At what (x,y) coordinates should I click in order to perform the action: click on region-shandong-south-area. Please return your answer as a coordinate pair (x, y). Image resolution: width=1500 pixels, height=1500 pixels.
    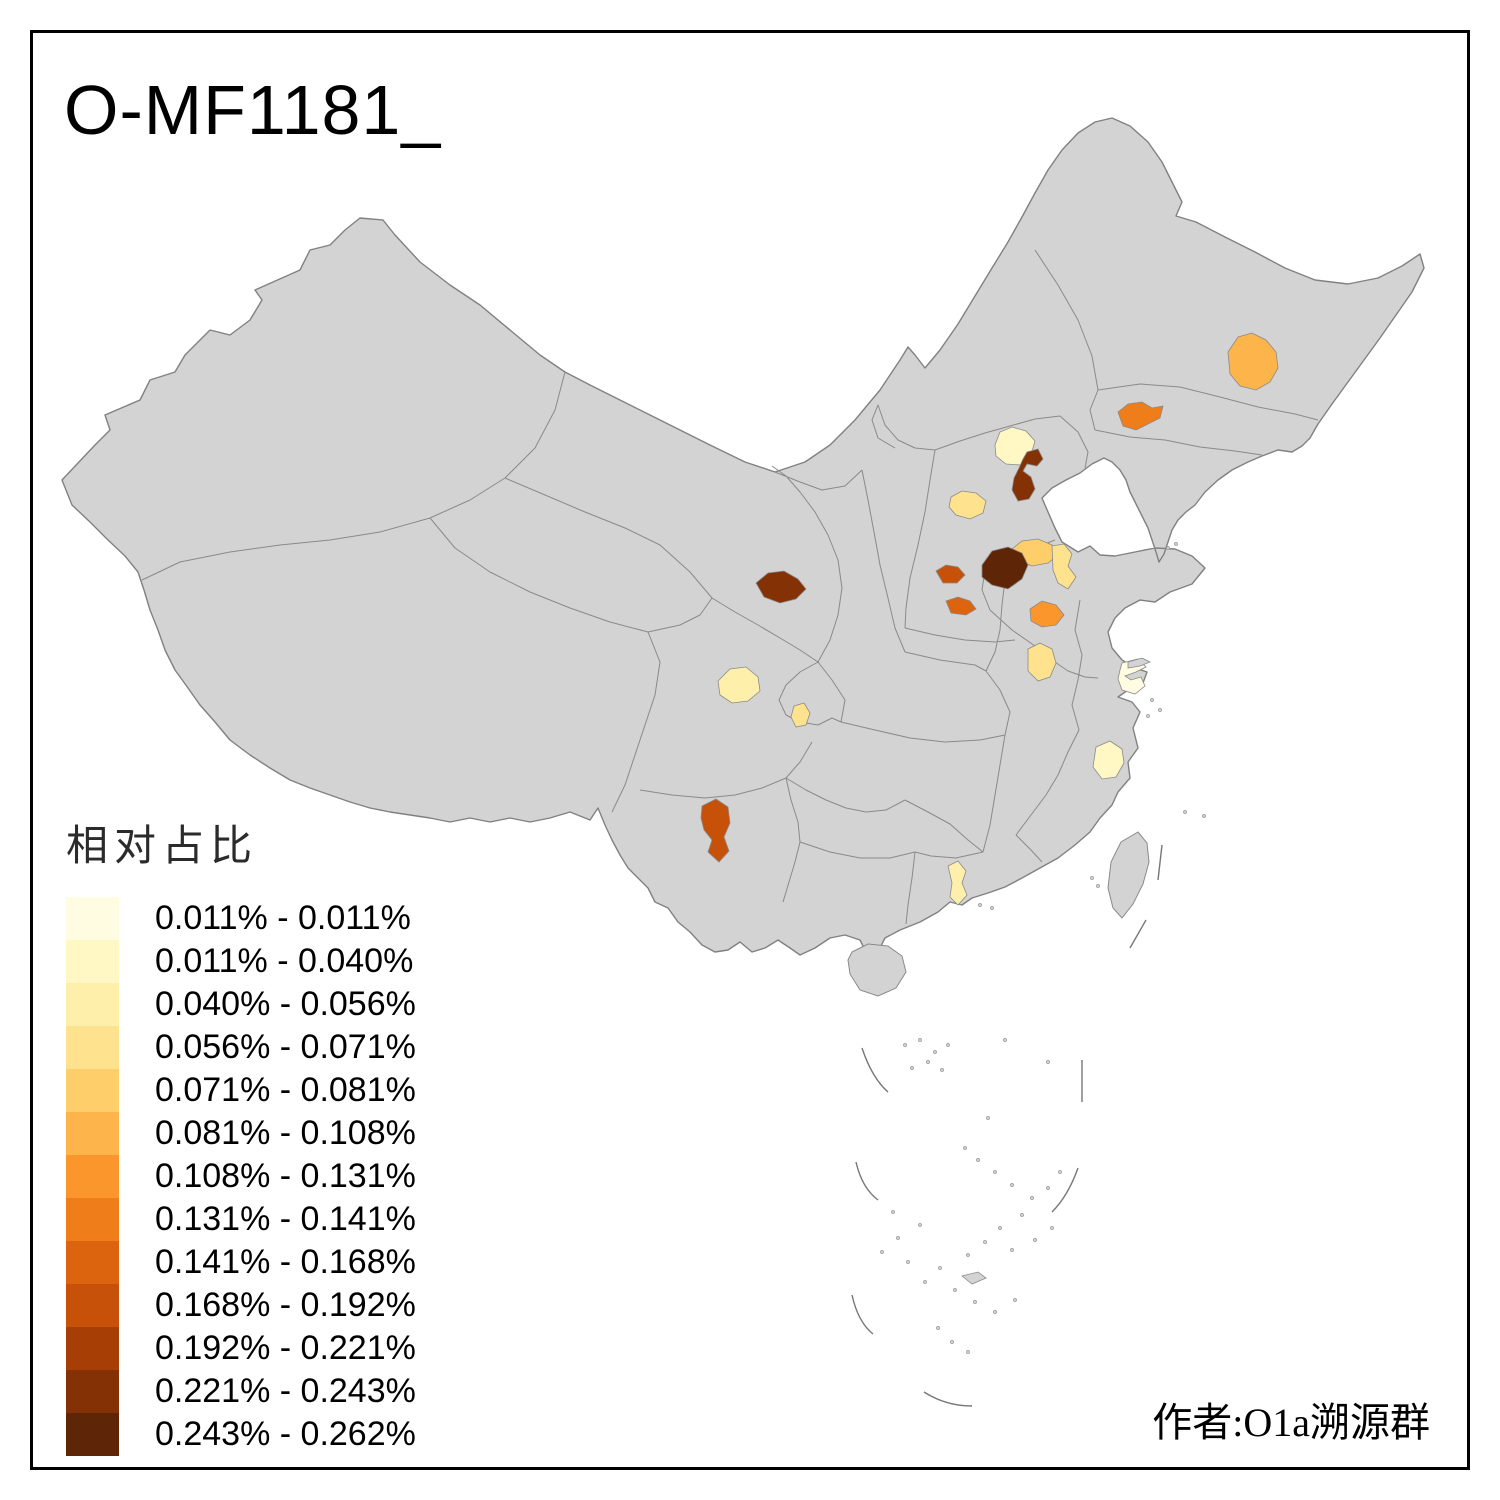
    Looking at the image, I should click on (1042, 662).